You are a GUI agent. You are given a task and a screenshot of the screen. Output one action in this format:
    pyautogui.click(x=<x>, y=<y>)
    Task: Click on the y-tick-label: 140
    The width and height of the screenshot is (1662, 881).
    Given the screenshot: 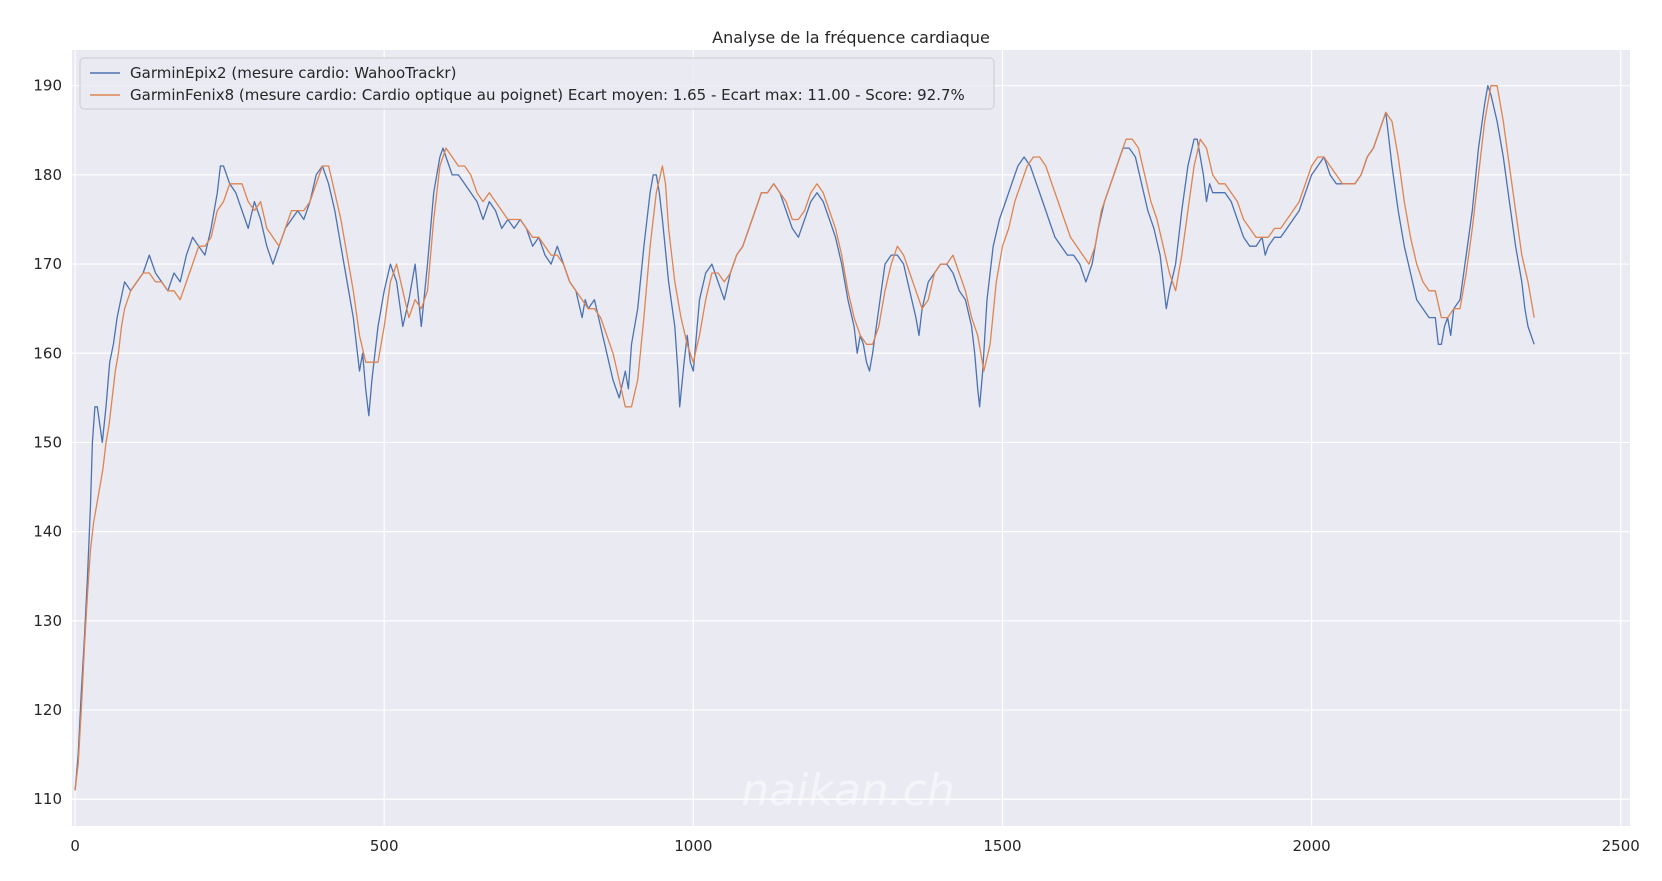 What is the action you would take?
    pyautogui.click(x=47, y=532)
    